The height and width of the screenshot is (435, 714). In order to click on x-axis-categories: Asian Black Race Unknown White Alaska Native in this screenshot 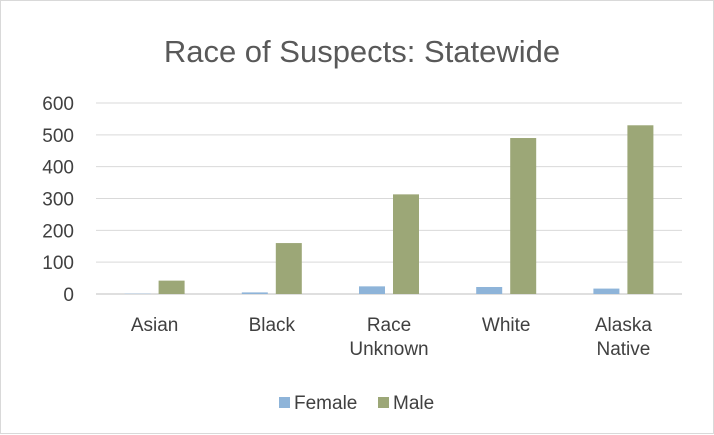, I will do `click(392, 337)`.